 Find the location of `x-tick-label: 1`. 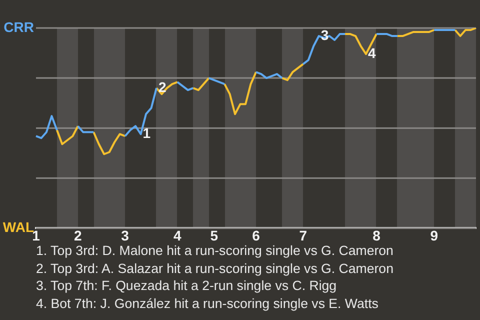

x-tick-label: 1 is located at coordinates (36, 235).